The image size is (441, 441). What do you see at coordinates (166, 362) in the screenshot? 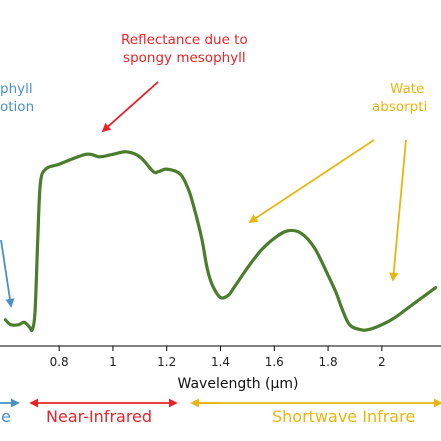
I see `x-tick-label: 1.2` at bounding box center [166, 362].